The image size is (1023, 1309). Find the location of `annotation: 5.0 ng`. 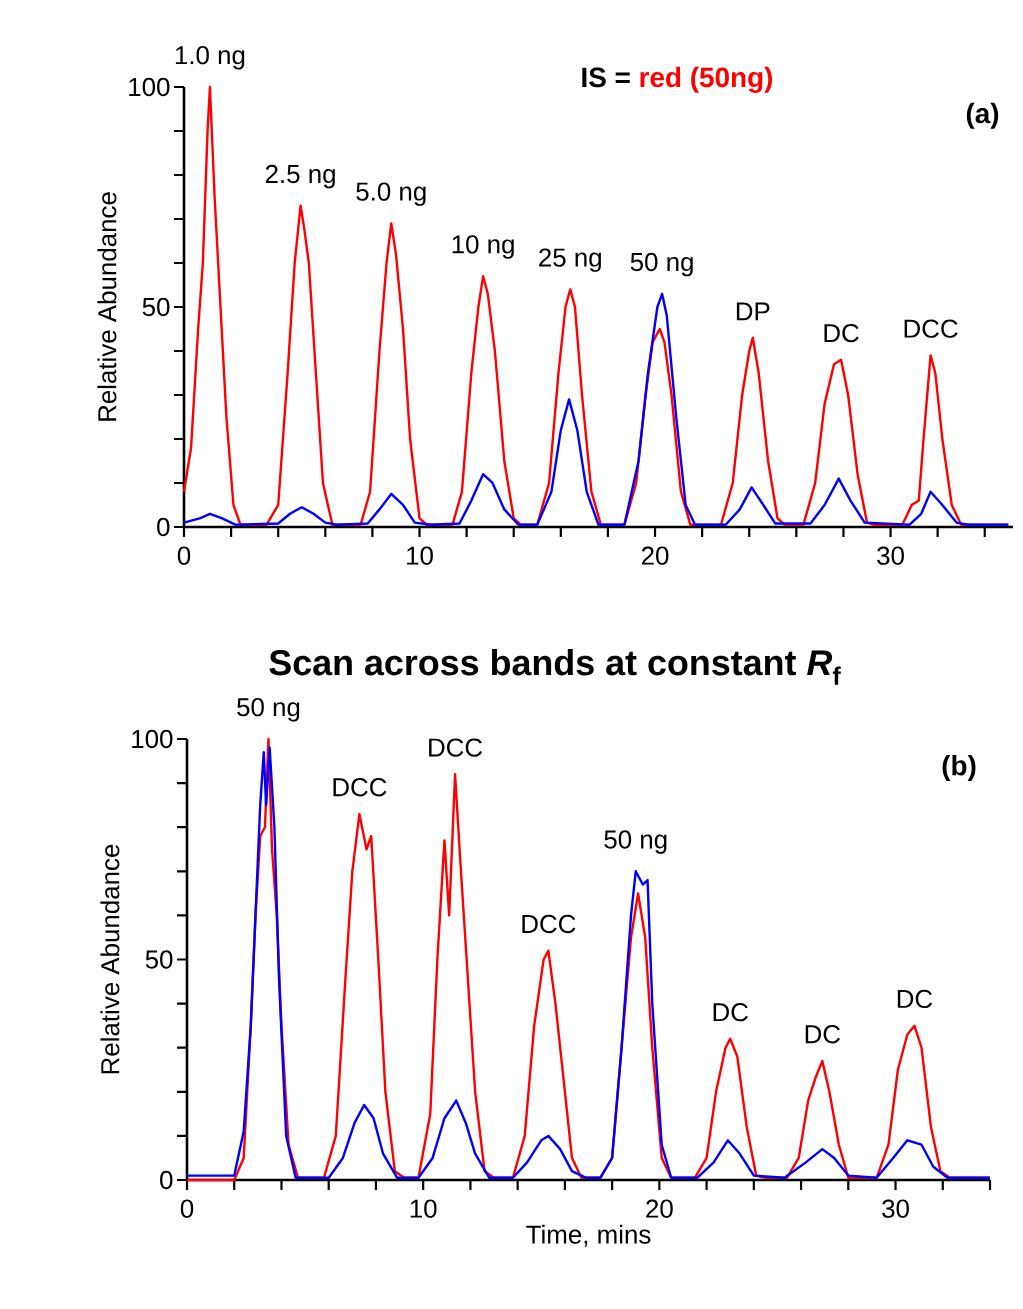

annotation: 5.0 ng is located at coordinates (391, 194).